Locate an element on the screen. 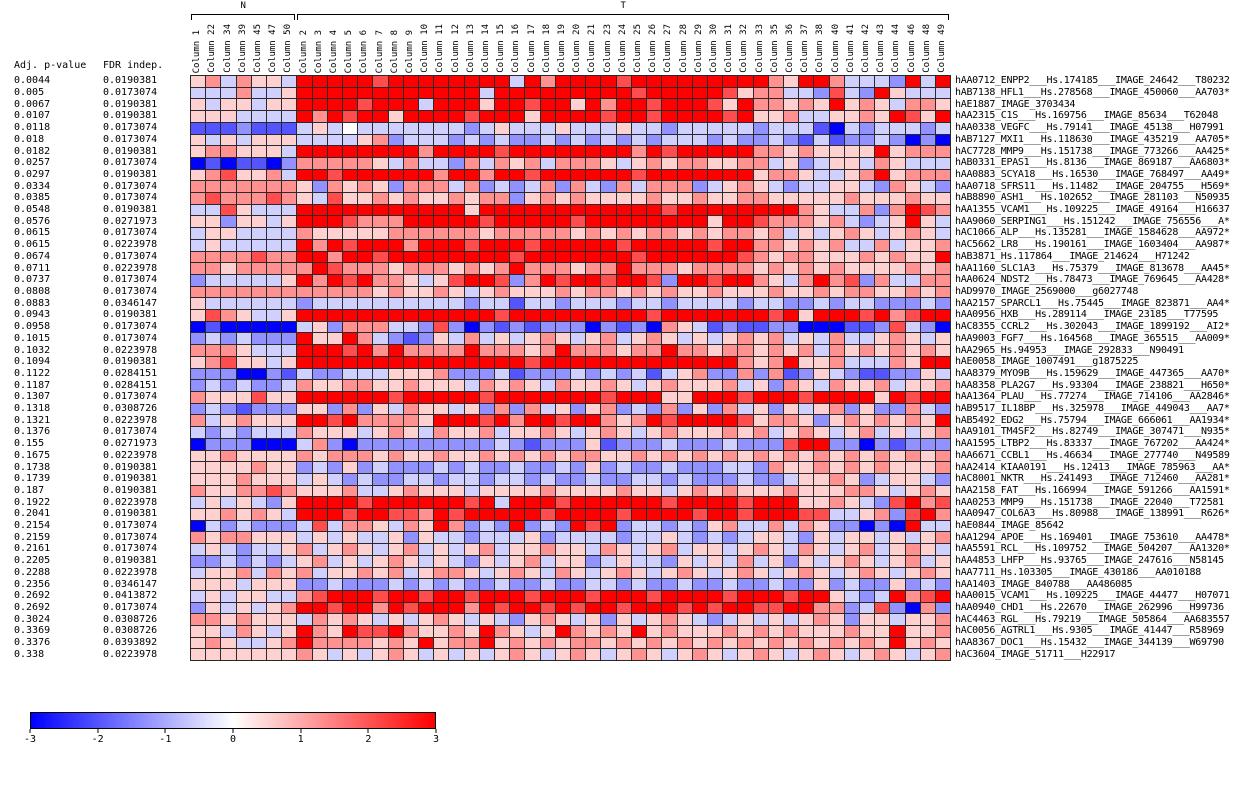  column-header-label: Column 37 is located at coordinates (805, 48).